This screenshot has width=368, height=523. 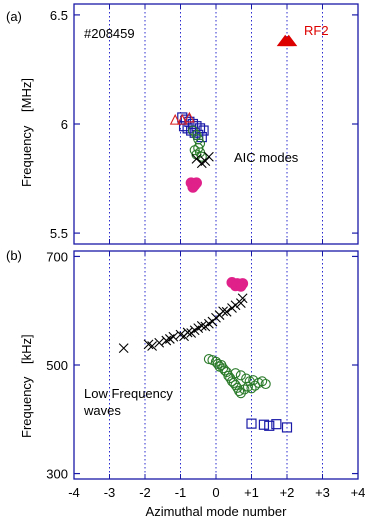 I want to click on rf2-label: RF2, so click(x=316, y=30).